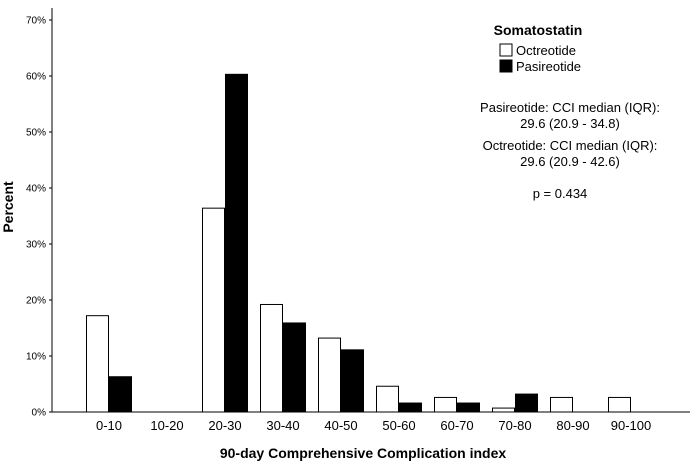 The image size is (692, 464). I want to click on y-tick-label: 60%, so click(36, 77).